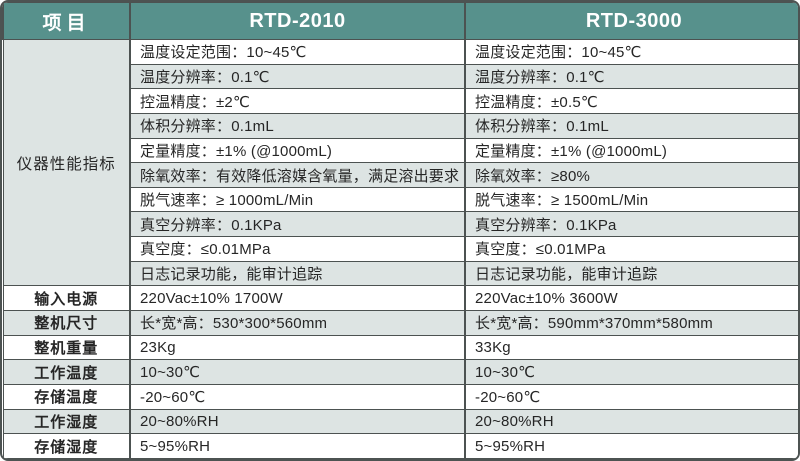 This screenshot has height=461, width=800. I want to click on table-row: 脱气速率：≥ 1000mL/Min 脱气速率：≥ 1500mL/Min, so click(400, 199).